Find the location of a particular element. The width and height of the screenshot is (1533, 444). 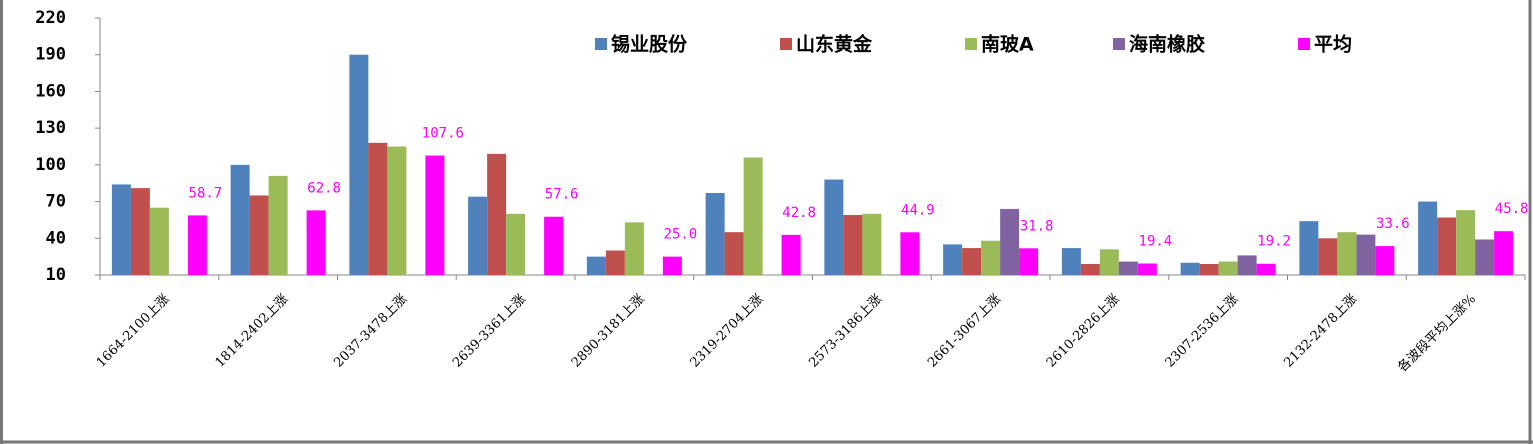

y-tick-label: 220 is located at coordinates (50, 18).